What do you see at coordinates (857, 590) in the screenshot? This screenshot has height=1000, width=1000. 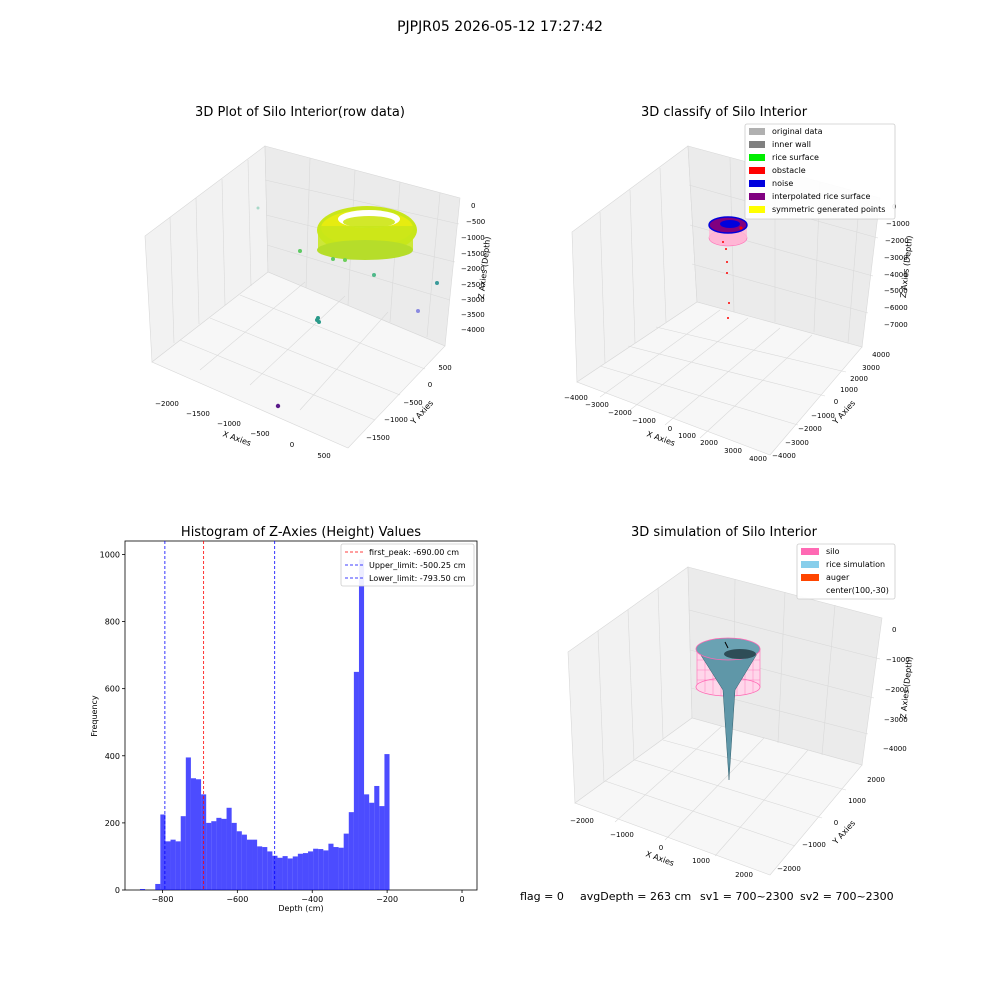 I see `legend-label-center: center(100,-30)` at bounding box center [857, 590].